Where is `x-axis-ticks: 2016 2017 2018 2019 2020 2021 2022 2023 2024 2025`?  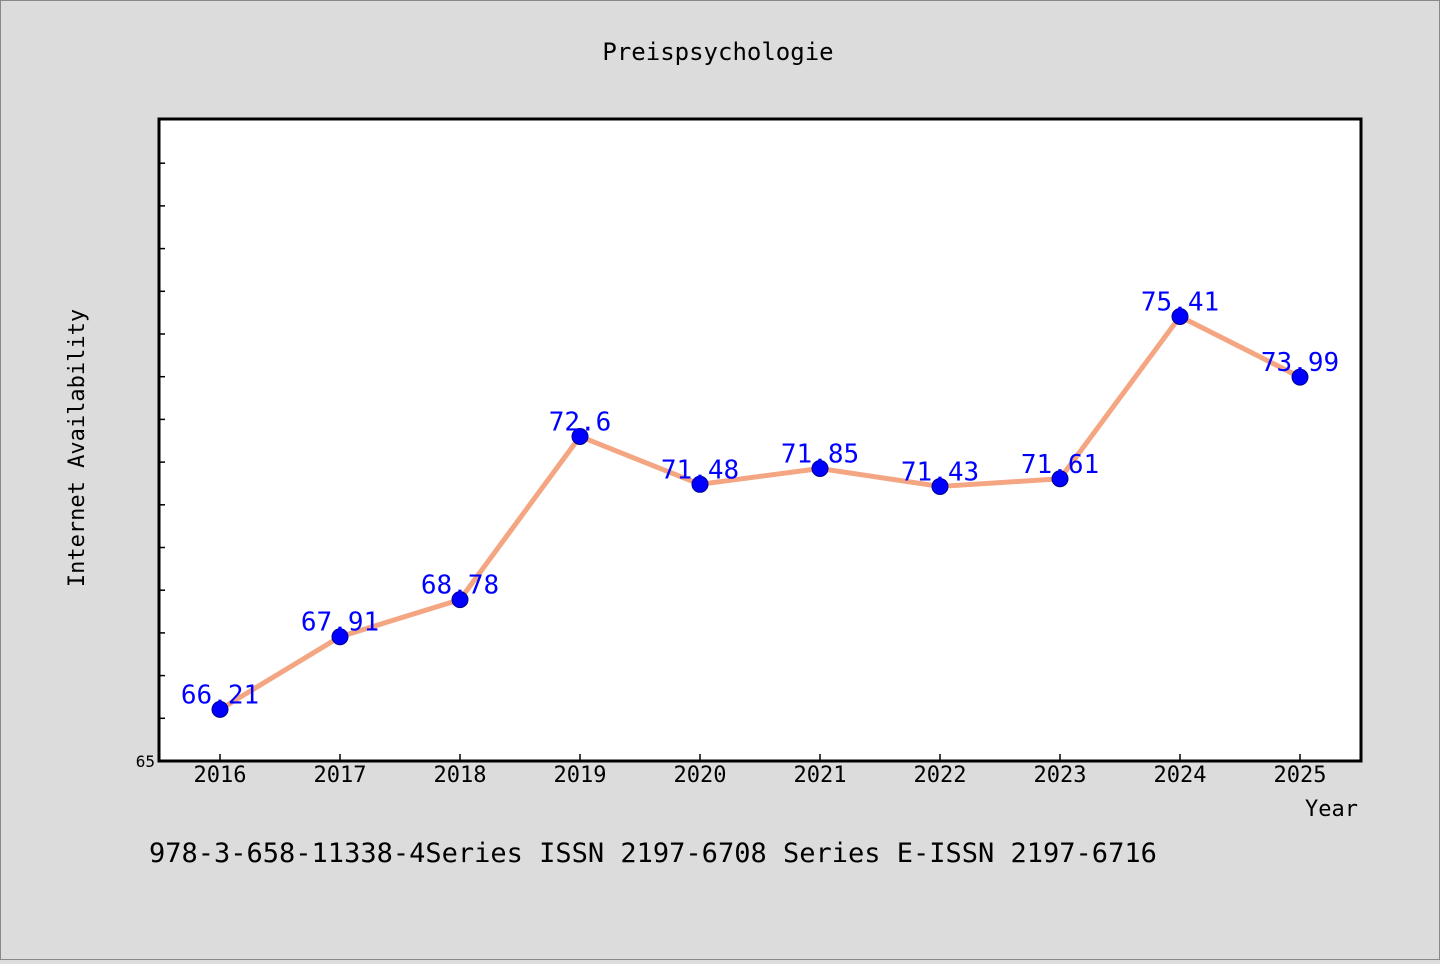 x-axis-ticks: 2016 2017 2018 2019 2020 2021 2022 2023 2024 2025 is located at coordinates (760, 771).